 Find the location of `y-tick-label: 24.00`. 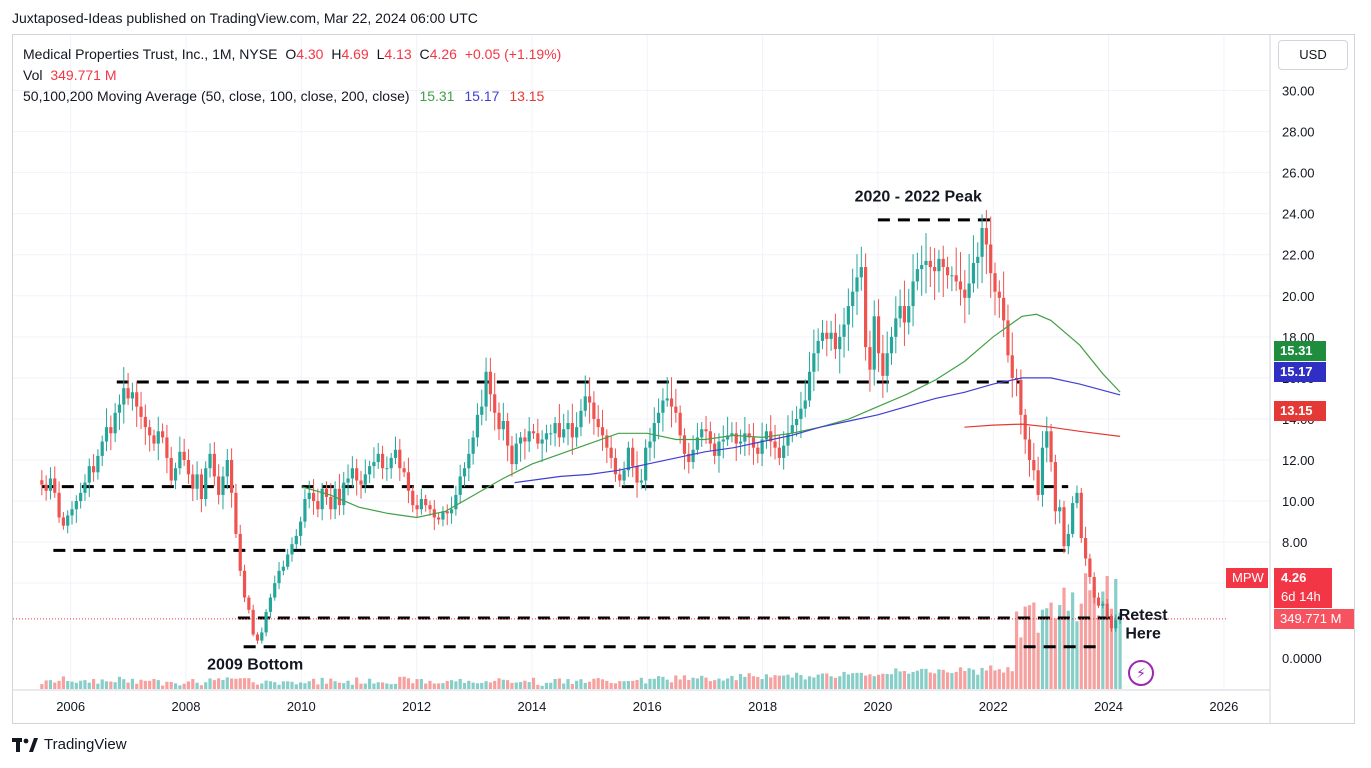

y-tick-label: 24.00 is located at coordinates (1298, 214).